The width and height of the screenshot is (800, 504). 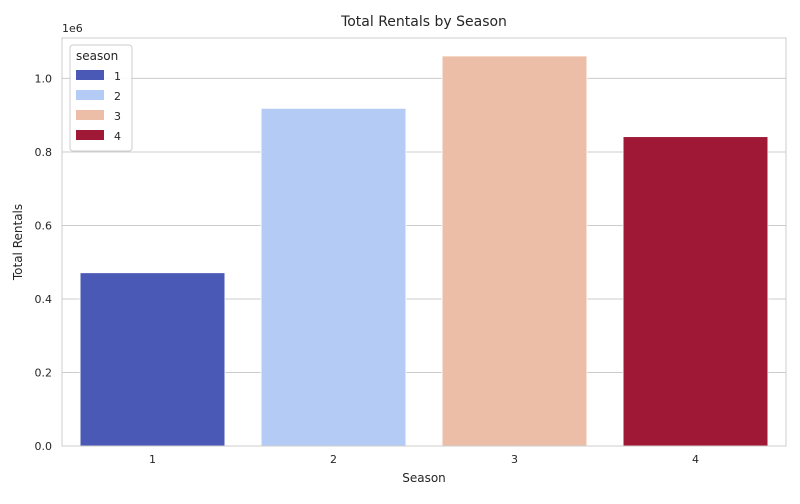 I want to click on y-tick-label: 0.2, so click(x=44, y=372).